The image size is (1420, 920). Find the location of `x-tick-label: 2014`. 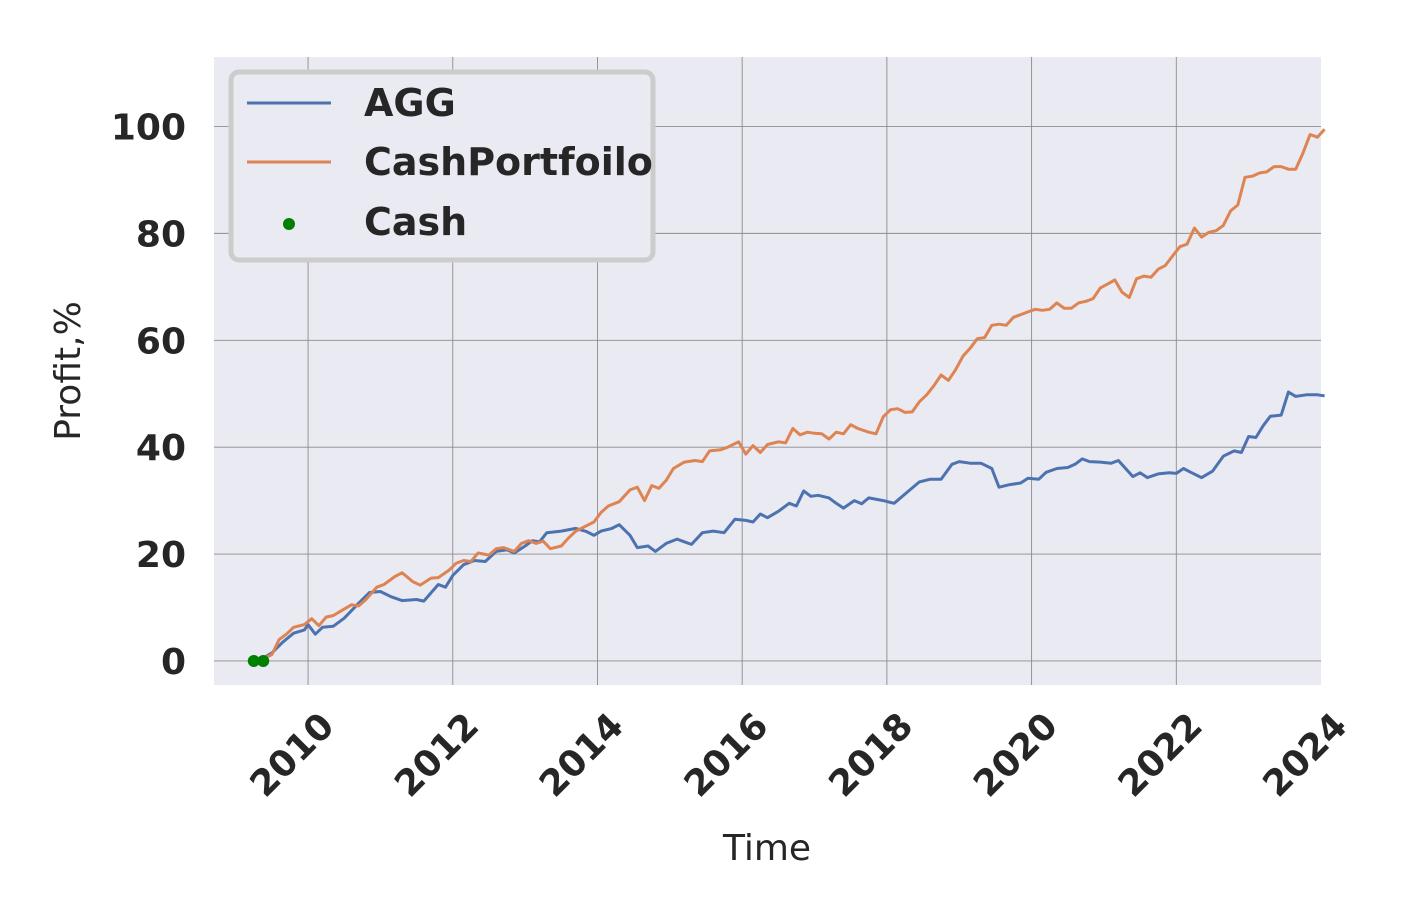

x-tick-label: 2014 is located at coordinates (582, 755).